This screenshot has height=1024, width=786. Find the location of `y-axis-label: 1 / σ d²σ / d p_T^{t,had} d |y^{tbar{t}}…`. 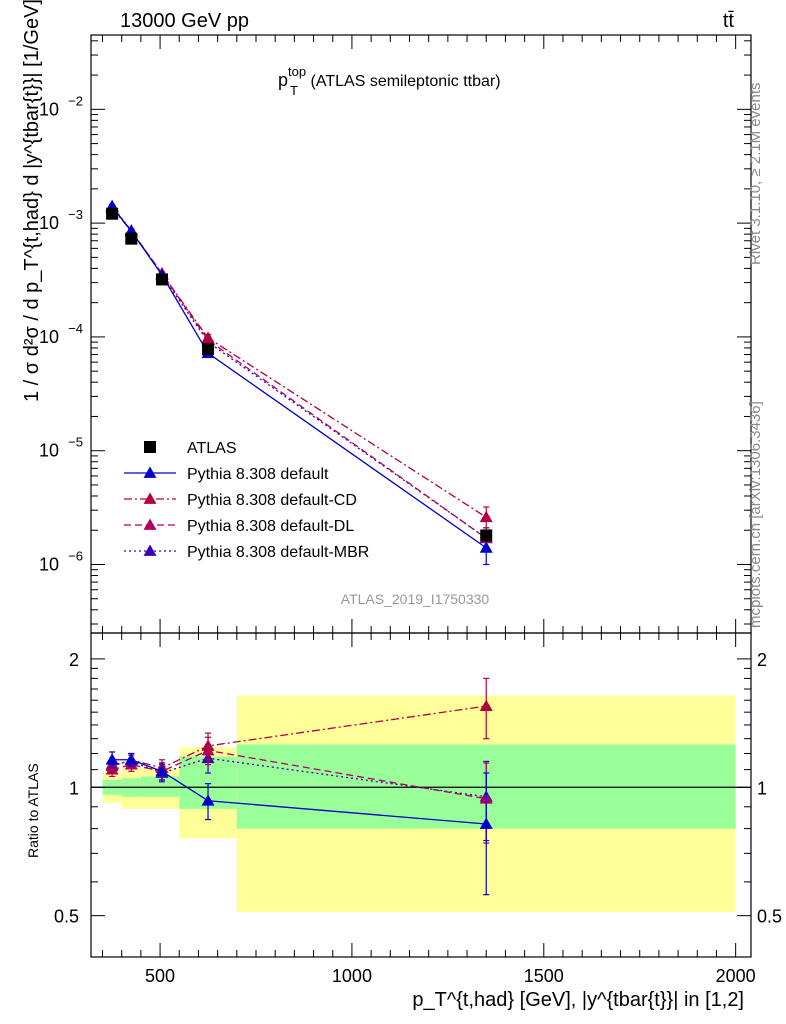

y-axis-label: 1 / σ d²σ / d p_T^{t,had} d |y^{tbar{t}}… is located at coordinates (32, 201).